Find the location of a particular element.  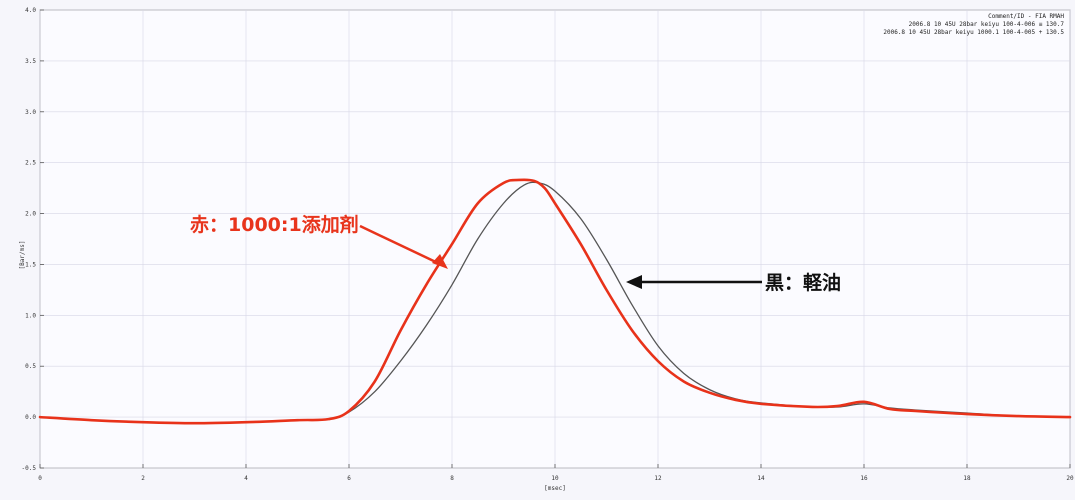

y-tick-label: 2.5 is located at coordinates (30, 163).